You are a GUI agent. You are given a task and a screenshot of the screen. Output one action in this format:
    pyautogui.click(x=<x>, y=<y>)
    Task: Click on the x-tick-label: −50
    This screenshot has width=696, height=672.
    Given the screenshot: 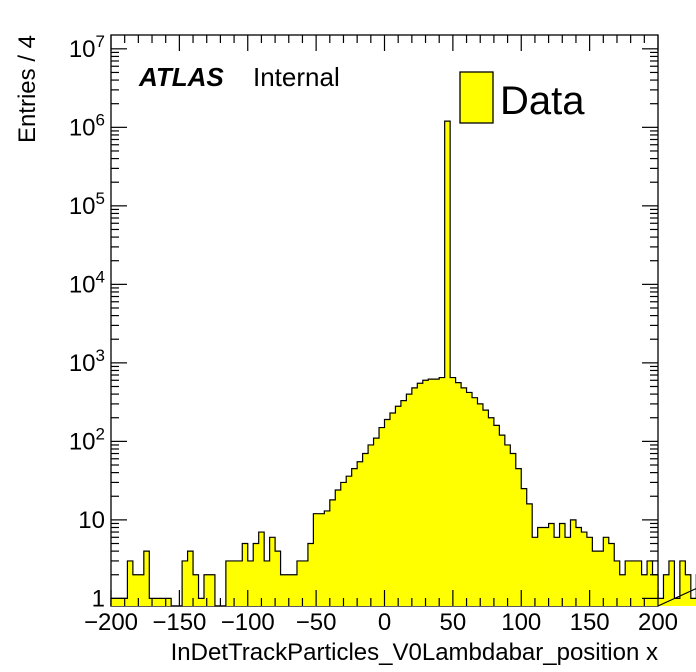 What is the action you would take?
    pyautogui.click(x=316, y=622)
    